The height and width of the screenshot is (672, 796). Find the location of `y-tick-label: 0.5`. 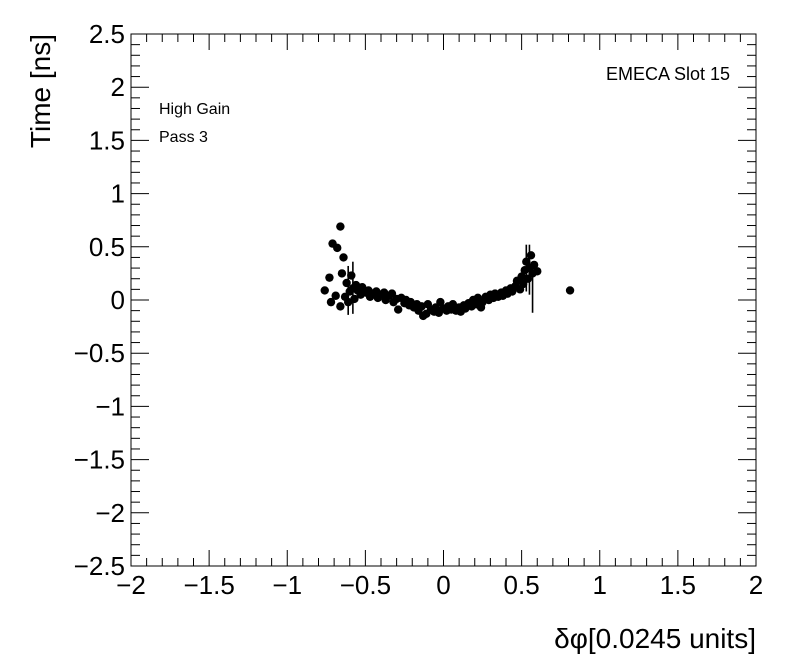

y-tick-label: 0.5 is located at coordinates (107, 247).